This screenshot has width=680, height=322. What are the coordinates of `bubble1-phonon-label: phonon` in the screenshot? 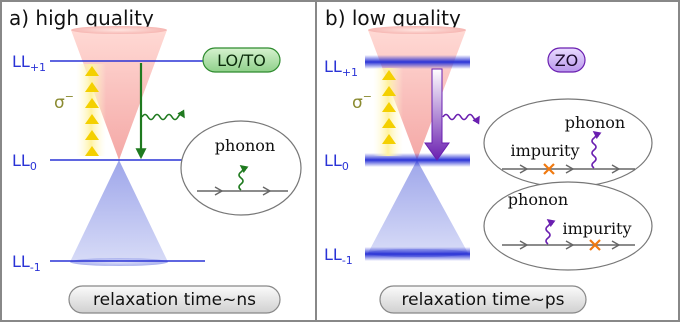 It's located at (595, 122).